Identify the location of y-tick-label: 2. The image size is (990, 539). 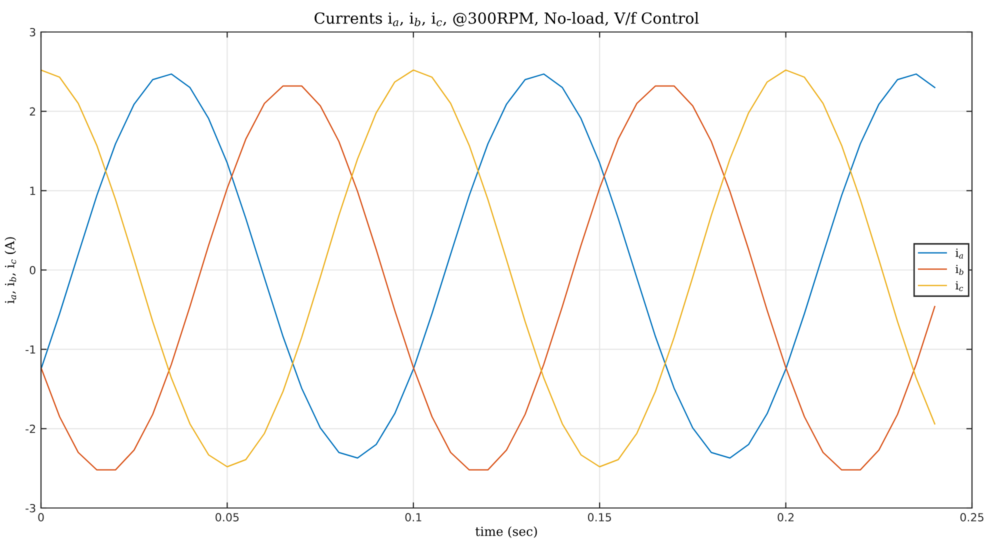
(33, 111).